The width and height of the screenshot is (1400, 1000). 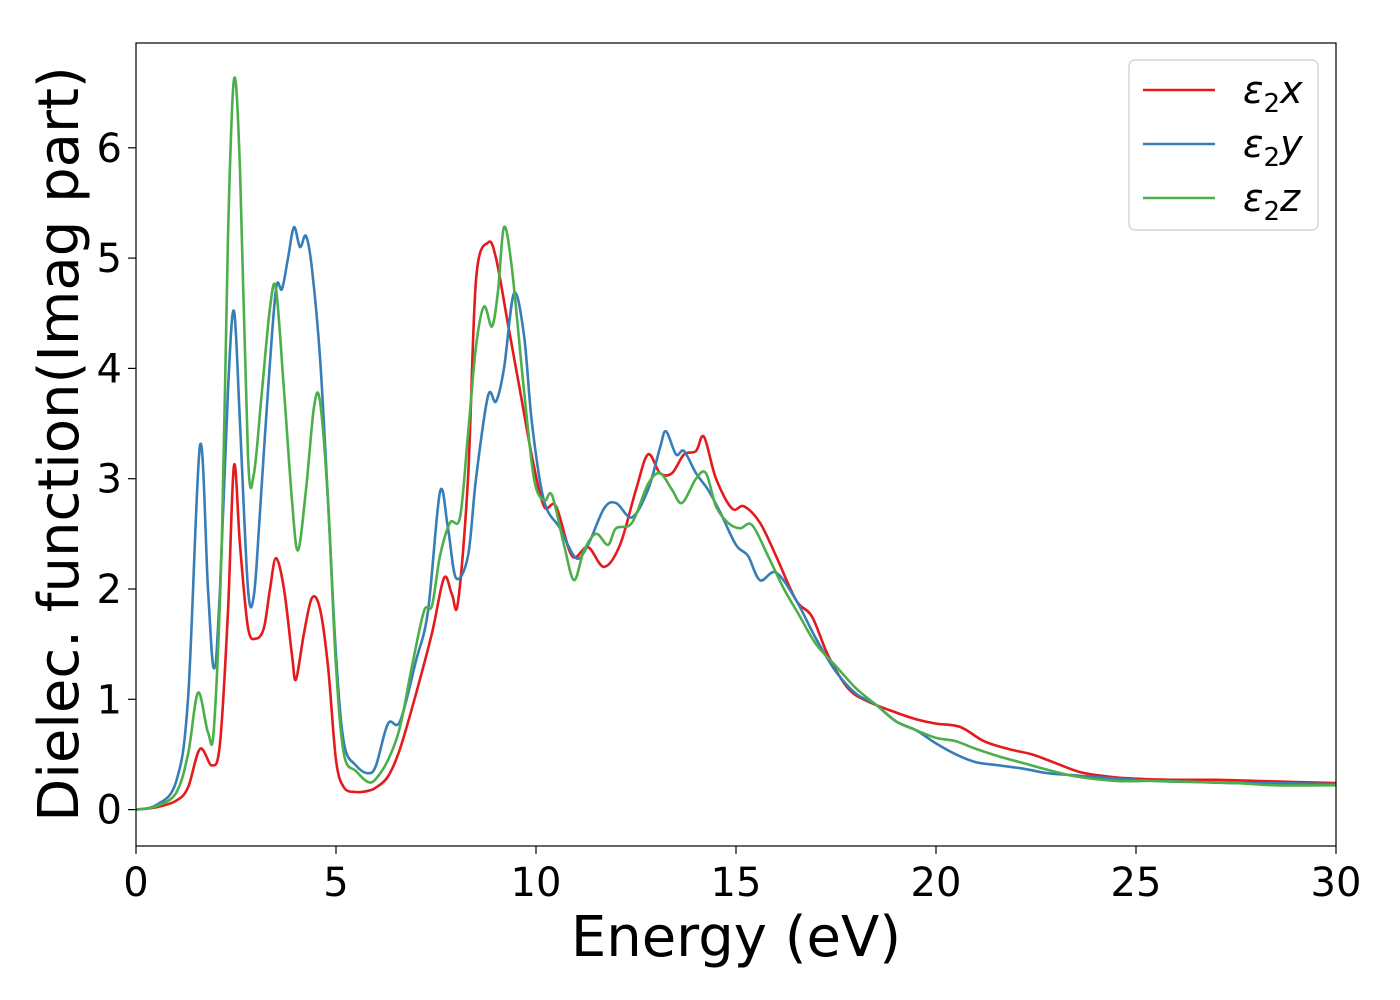 What do you see at coordinates (1272, 201) in the screenshot?
I see `legend-label-z: ε2z` at bounding box center [1272, 201].